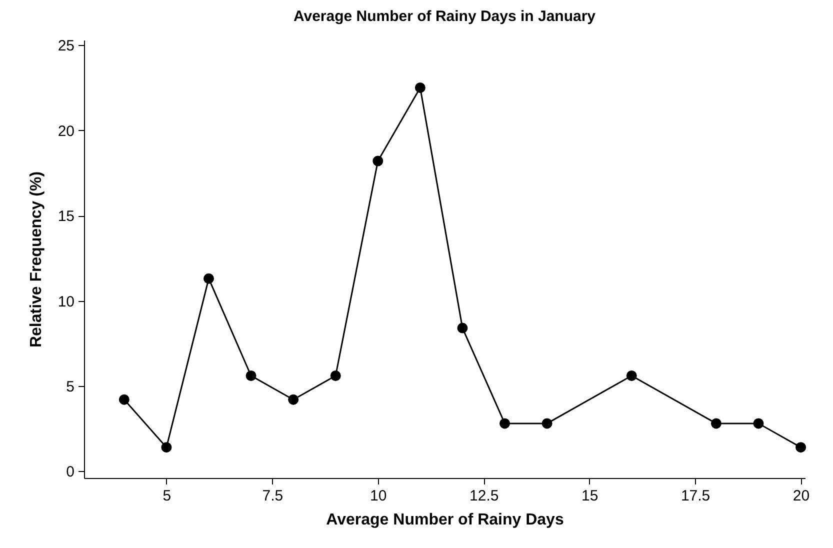 The height and width of the screenshot is (548, 833). What do you see at coordinates (66, 131) in the screenshot?
I see `y-tick-label: 20` at bounding box center [66, 131].